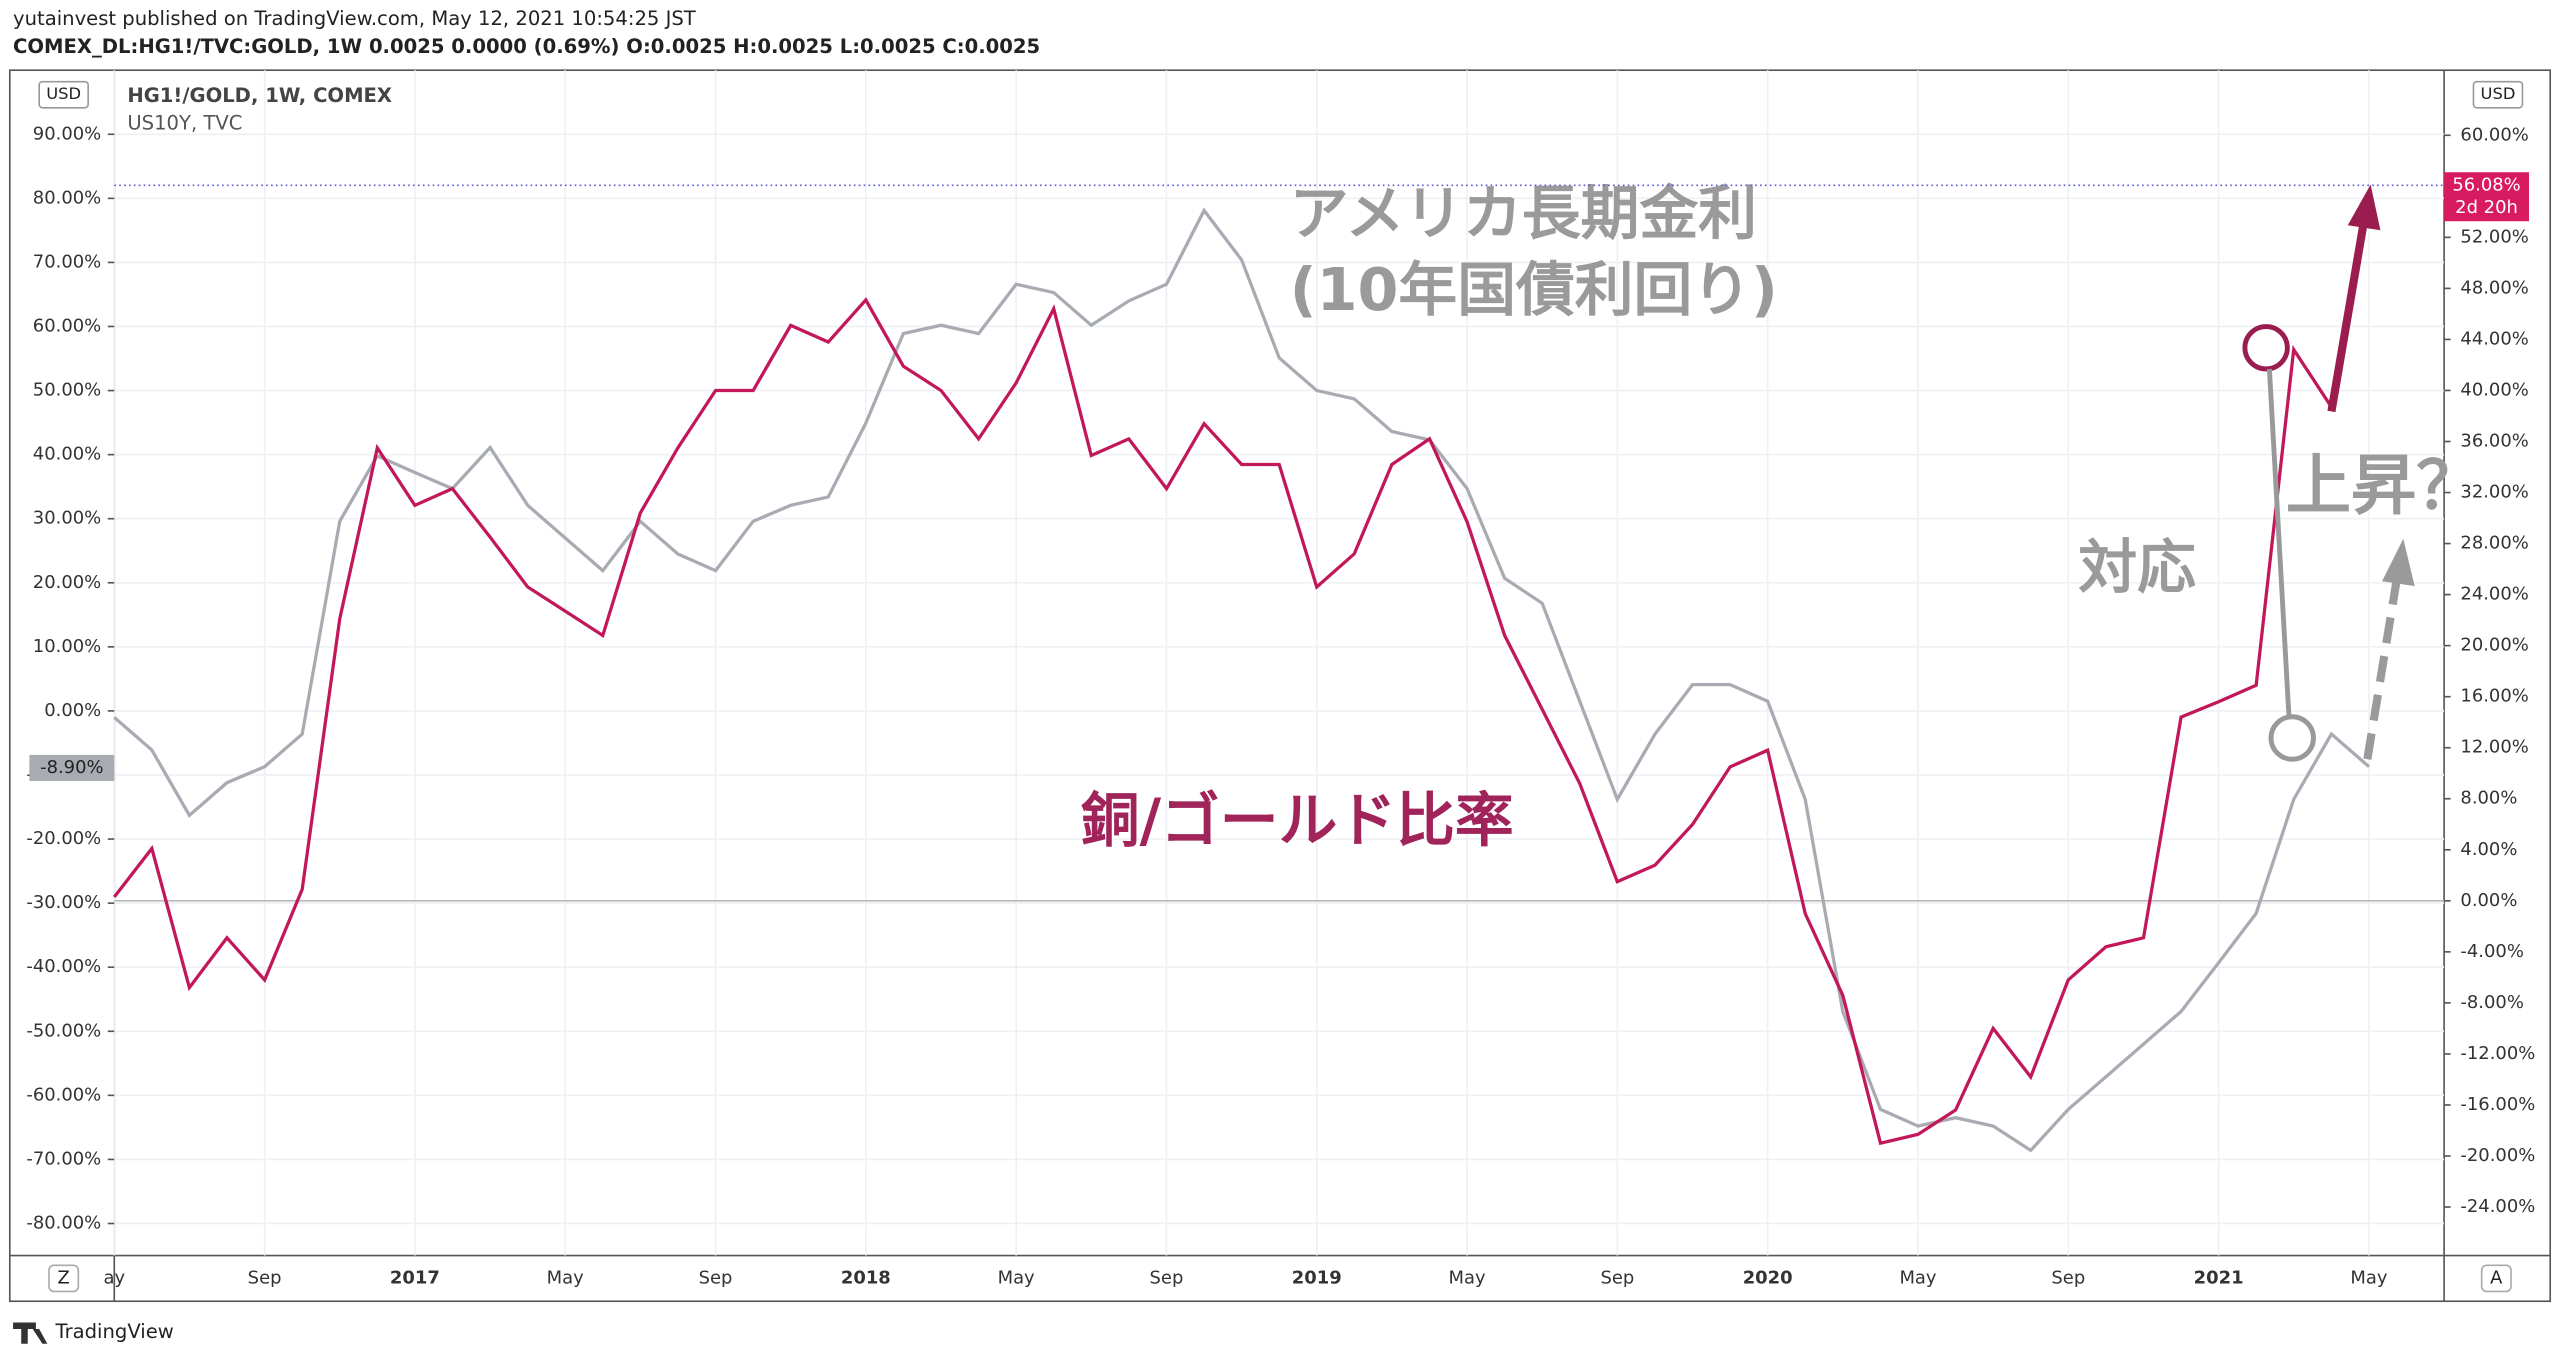 The image size is (2560, 1361). Describe the element at coordinates (2488, 900) in the screenshot. I see `y2-tick-label: 0.00%` at that location.